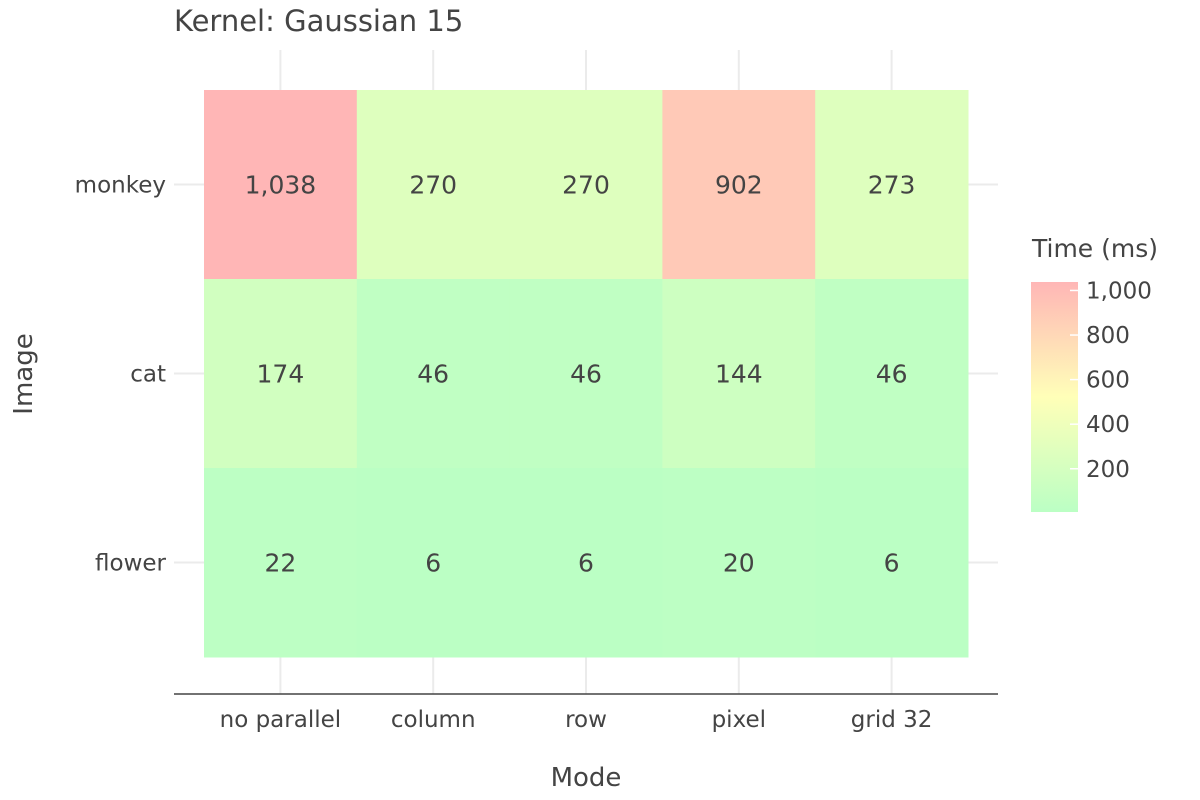  What do you see at coordinates (1091, 395) in the screenshot?
I see `colorbar: 200 400 600 800 1,000` at bounding box center [1091, 395].